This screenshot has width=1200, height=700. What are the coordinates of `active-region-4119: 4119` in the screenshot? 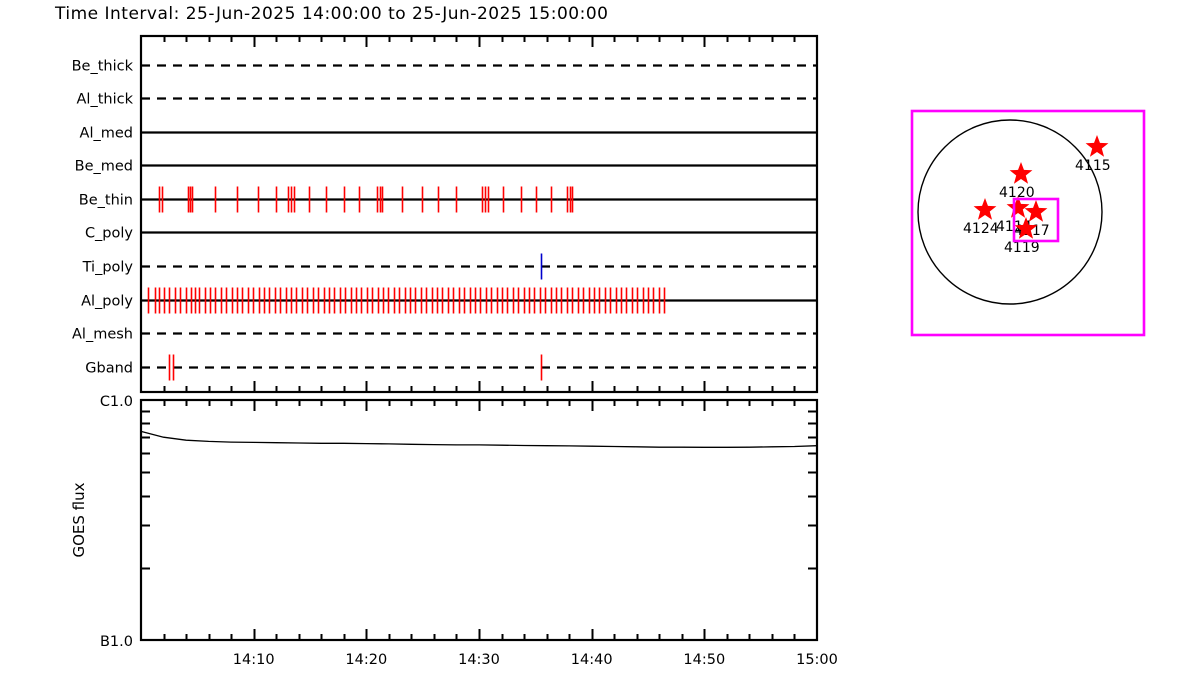 It's located at (1022, 236).